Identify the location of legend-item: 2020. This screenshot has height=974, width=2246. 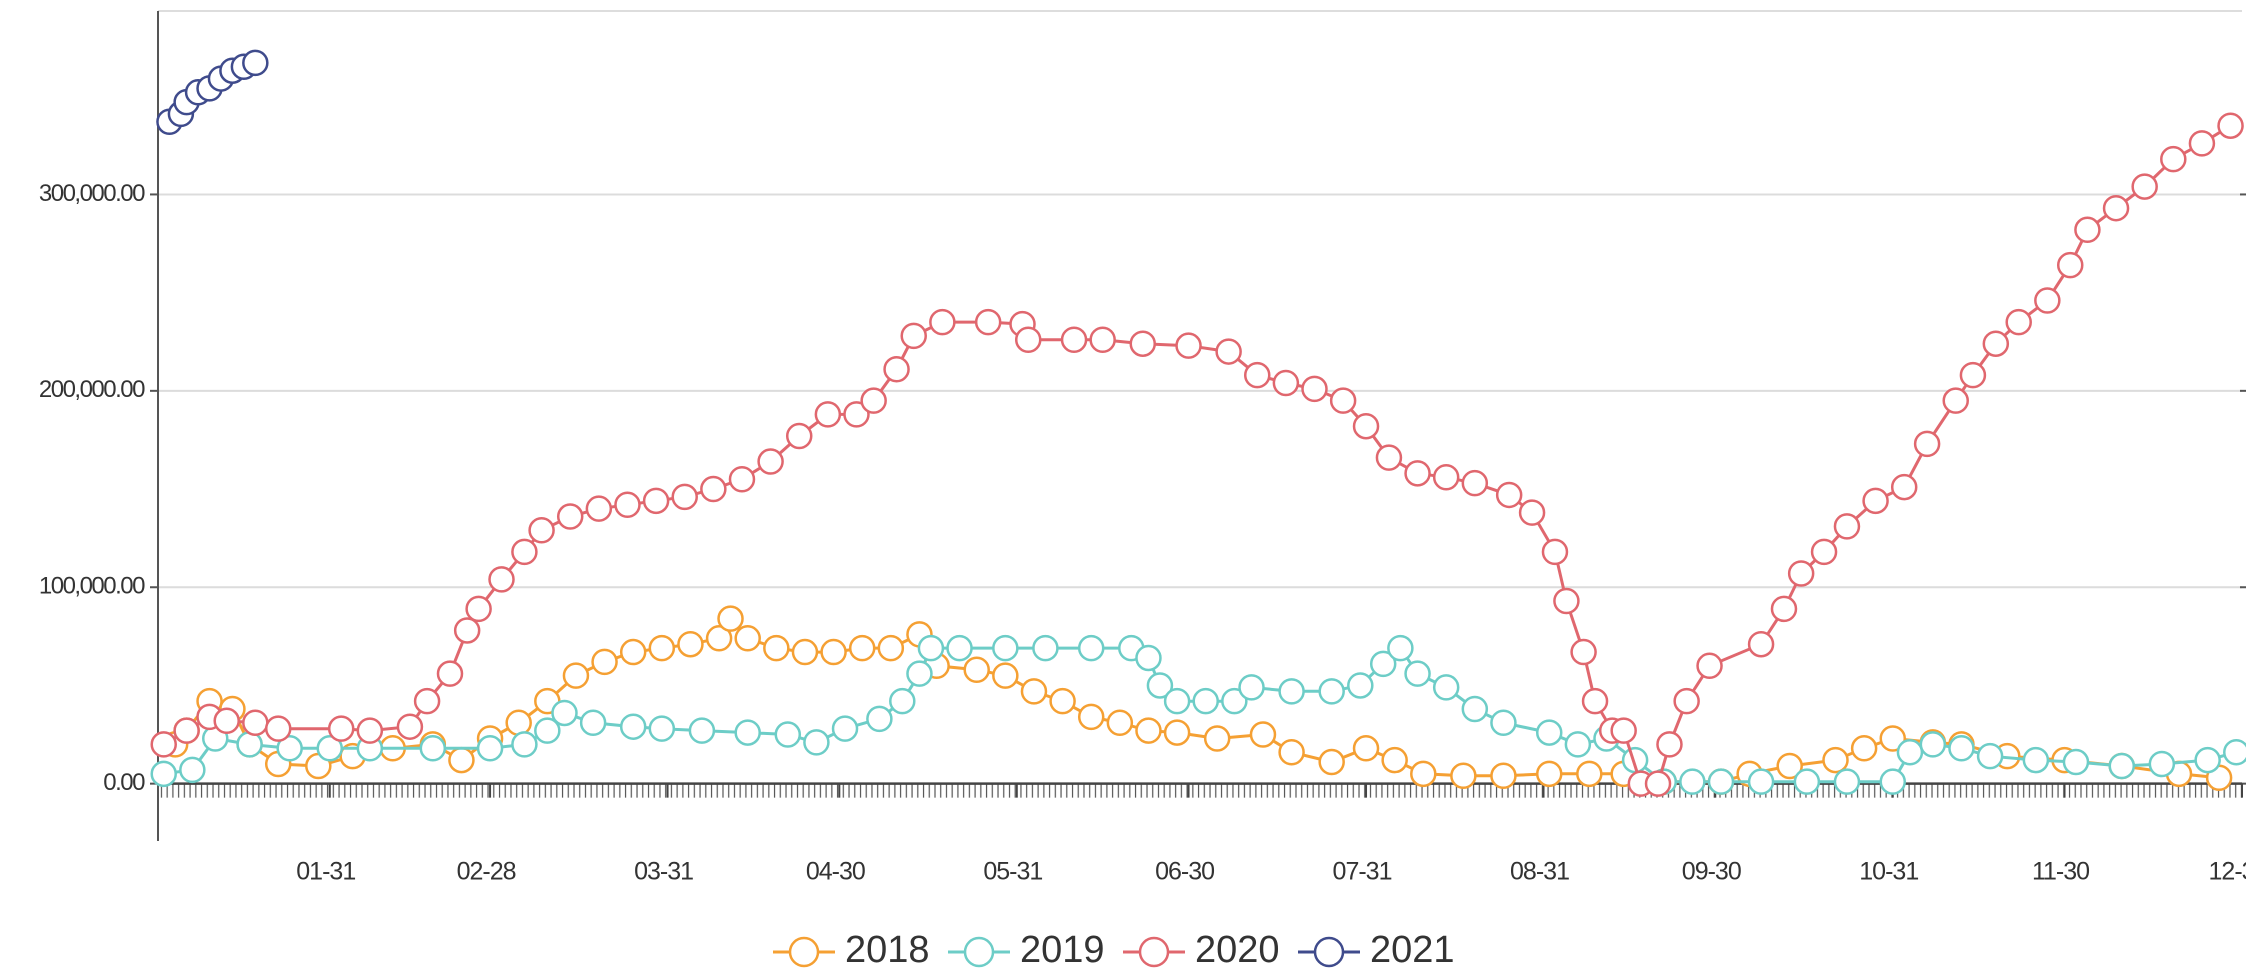
(1201, 950).